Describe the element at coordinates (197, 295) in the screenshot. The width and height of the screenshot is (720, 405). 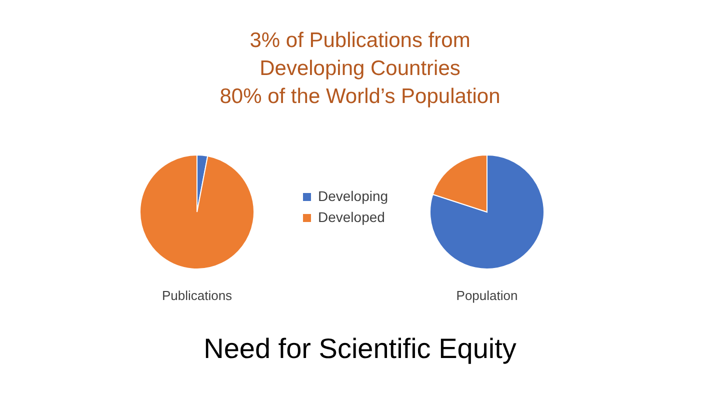
I see `slice-label: Publications` at that location.